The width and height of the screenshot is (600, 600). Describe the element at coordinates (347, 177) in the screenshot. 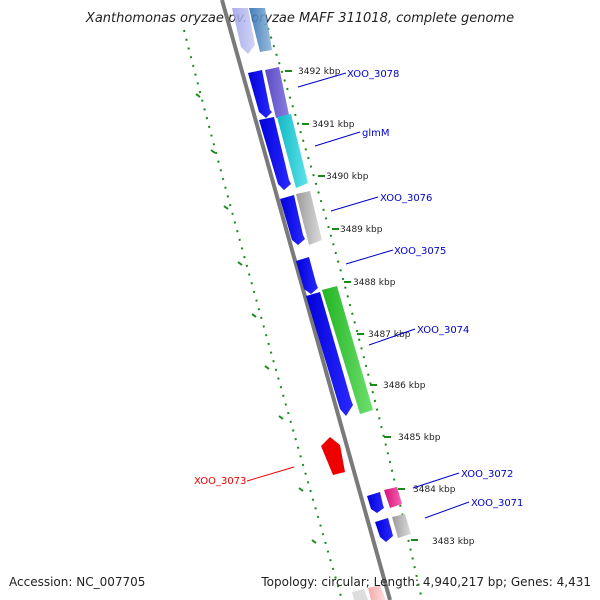

I see `tick-label-3490: 3490 kbp` at that location.